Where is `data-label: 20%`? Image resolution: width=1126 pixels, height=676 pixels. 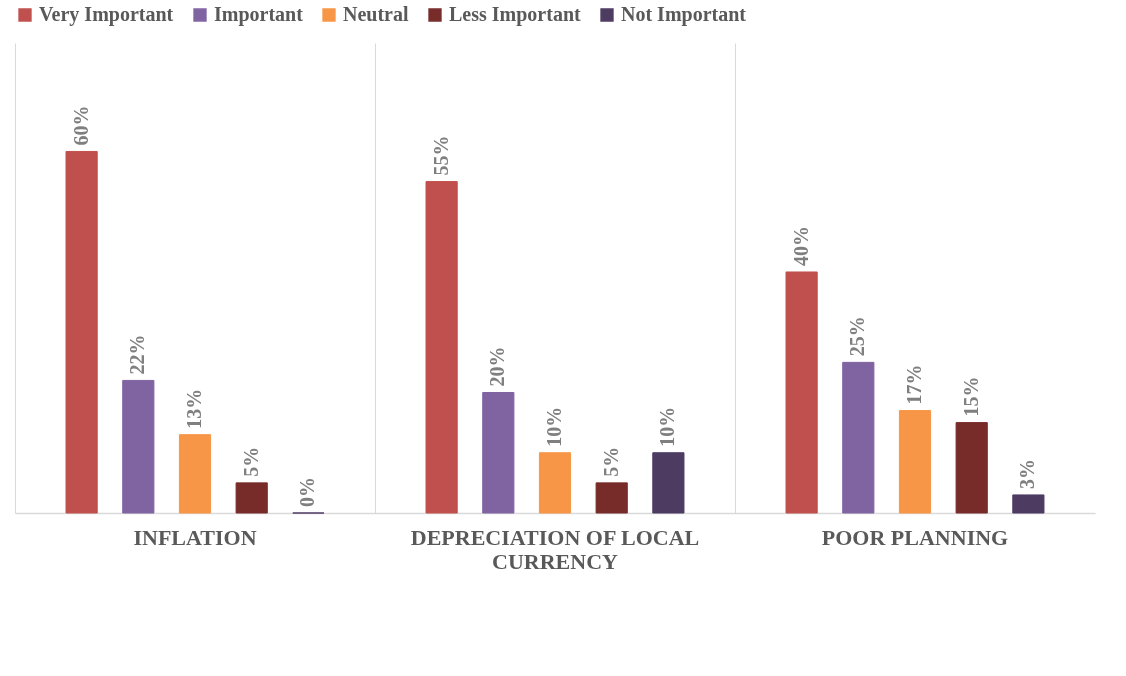
data-label: 20% is located at coordinates (497, 366).